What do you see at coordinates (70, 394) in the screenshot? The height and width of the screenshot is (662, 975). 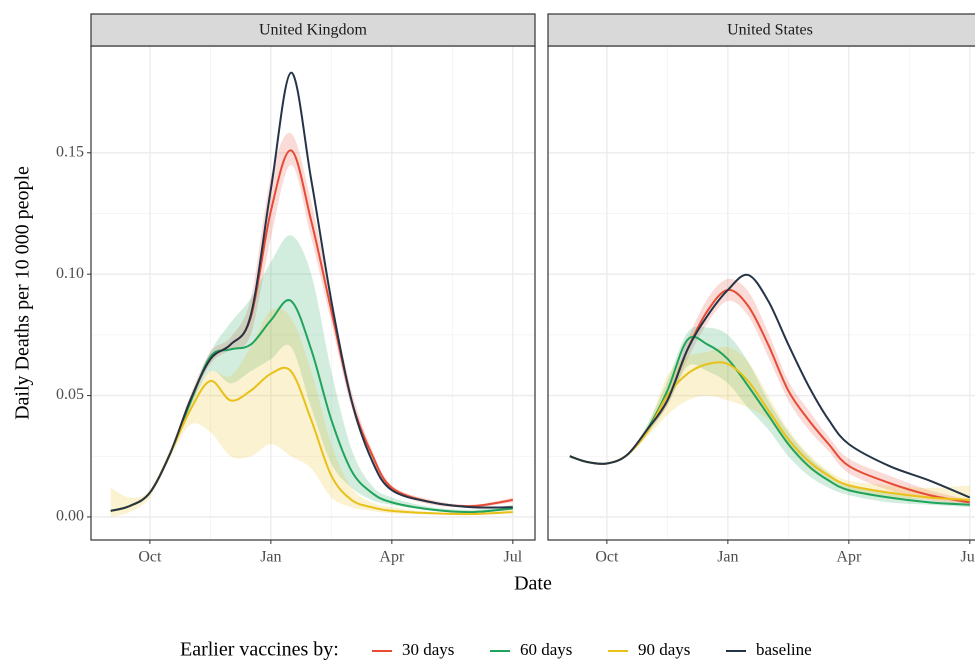 I see `y-tick-label: 0.05` at bounding box center [70, 394].